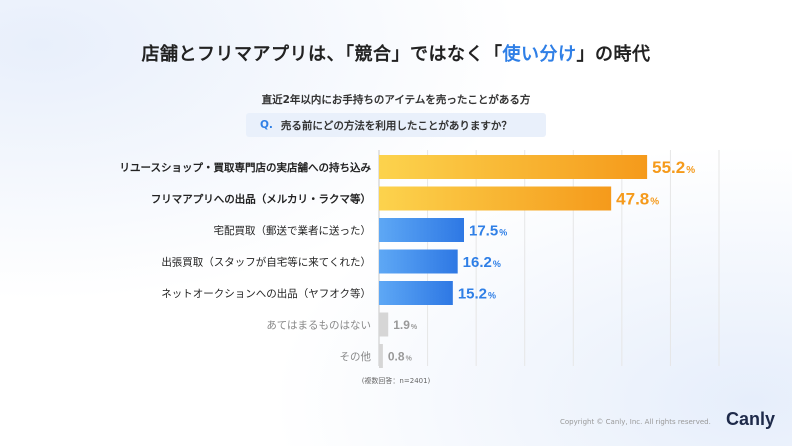 This screenshot has width=792, height=446. I want to click on category-label: あてはまるものはない, so click(318, 326).